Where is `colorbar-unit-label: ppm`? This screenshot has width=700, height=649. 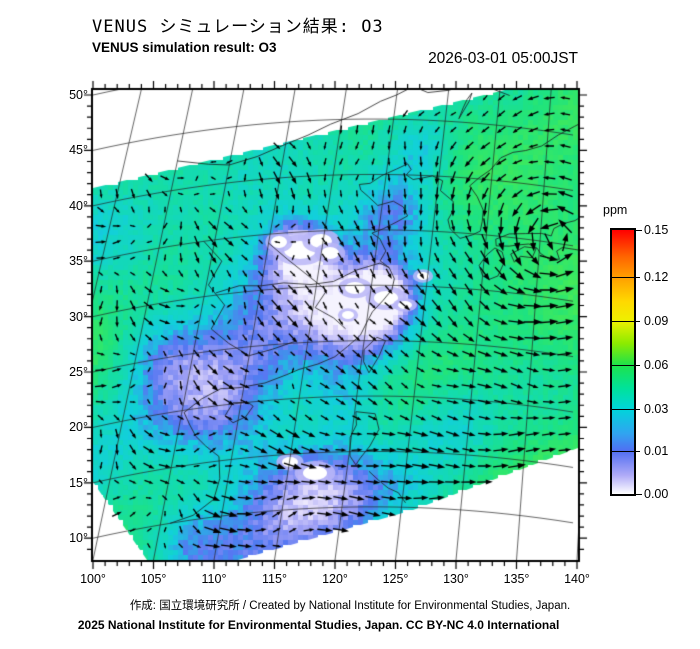 colorbar-unit-label: ppm is located at coordinates (615, 210).